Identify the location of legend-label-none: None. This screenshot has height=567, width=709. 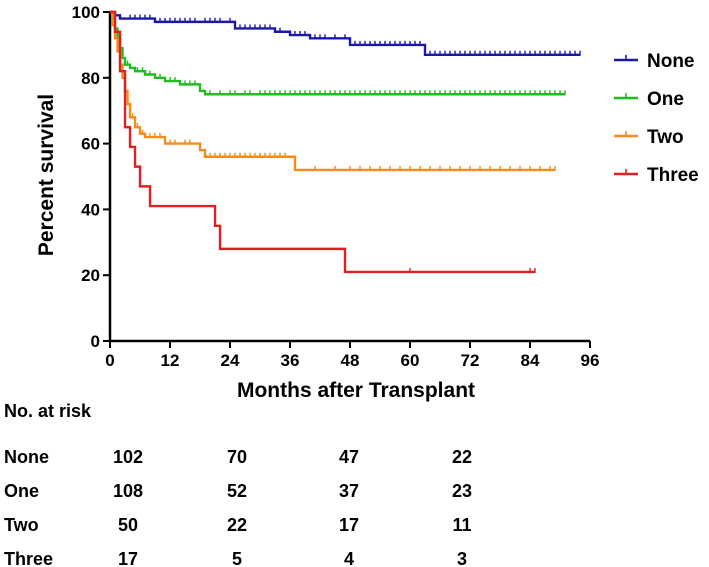
(671, 61).